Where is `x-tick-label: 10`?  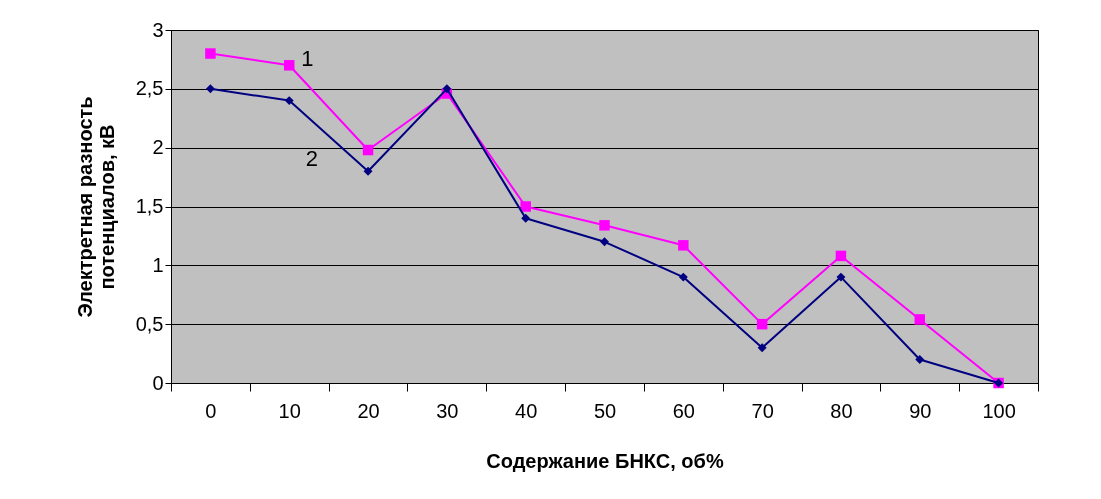 x-tick-label: 10 is located at coordinates (289, 410).